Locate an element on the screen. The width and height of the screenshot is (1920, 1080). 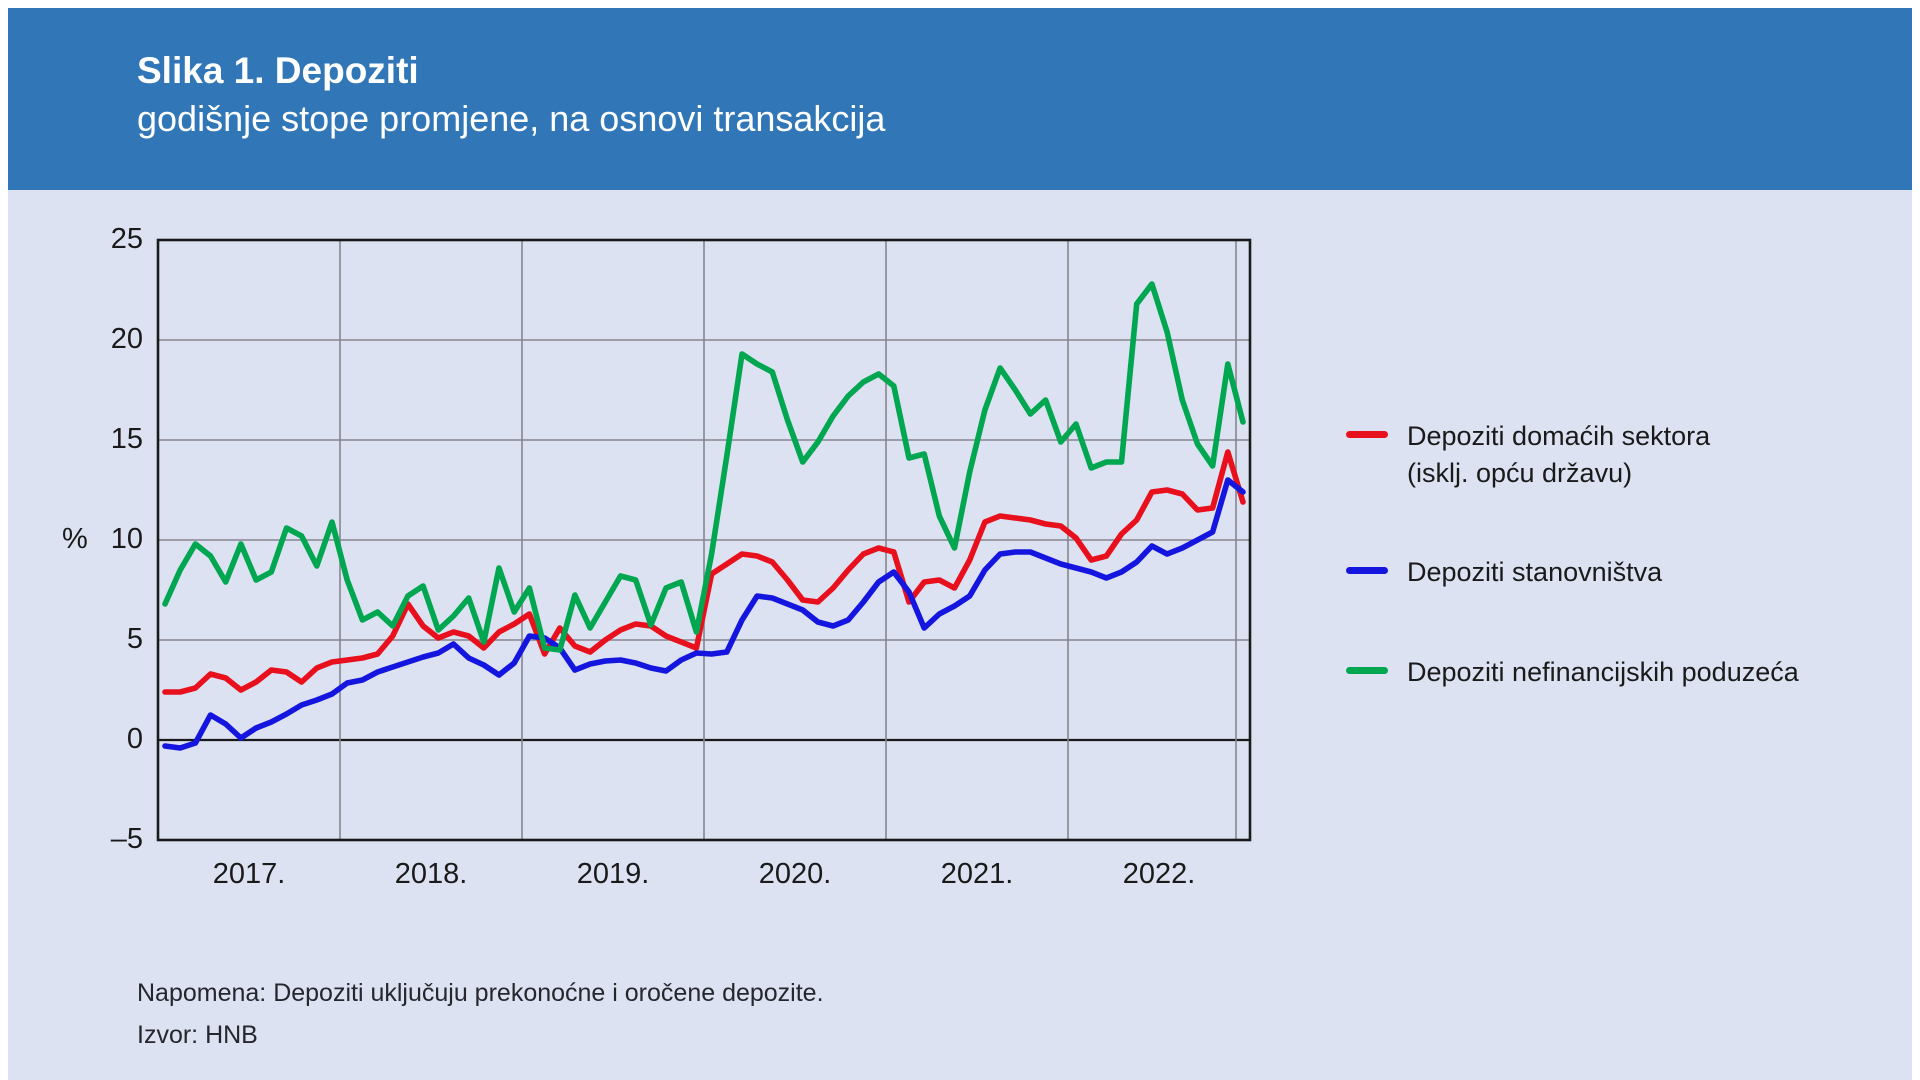
x-year-label: 2022. is located at coordinates (1159, 874).